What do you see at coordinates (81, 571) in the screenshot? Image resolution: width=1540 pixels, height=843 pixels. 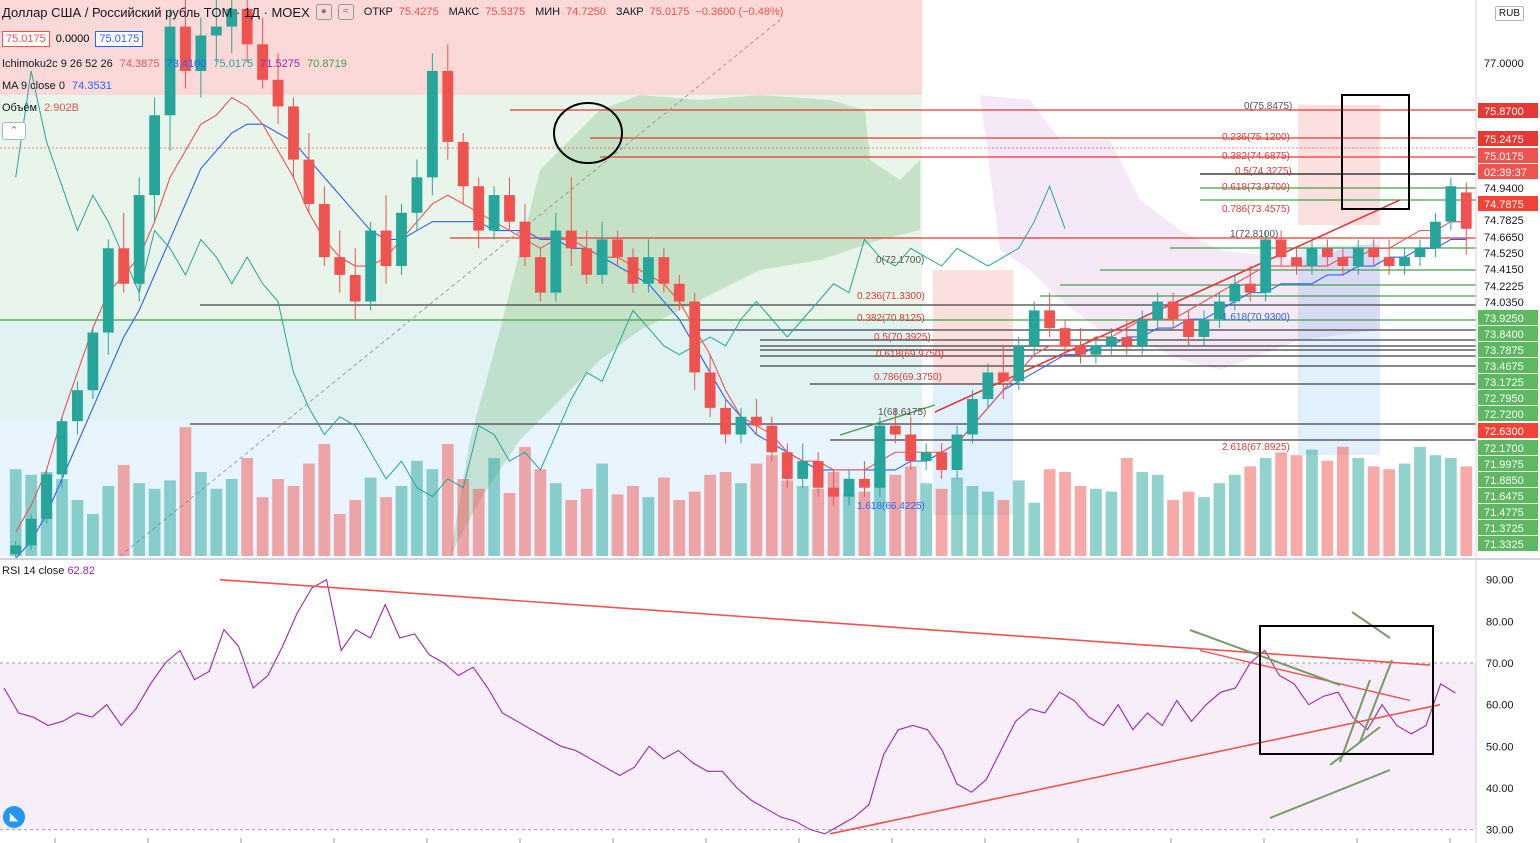 I see `rsi-value: 62.82` at bounding box center [81, 571].